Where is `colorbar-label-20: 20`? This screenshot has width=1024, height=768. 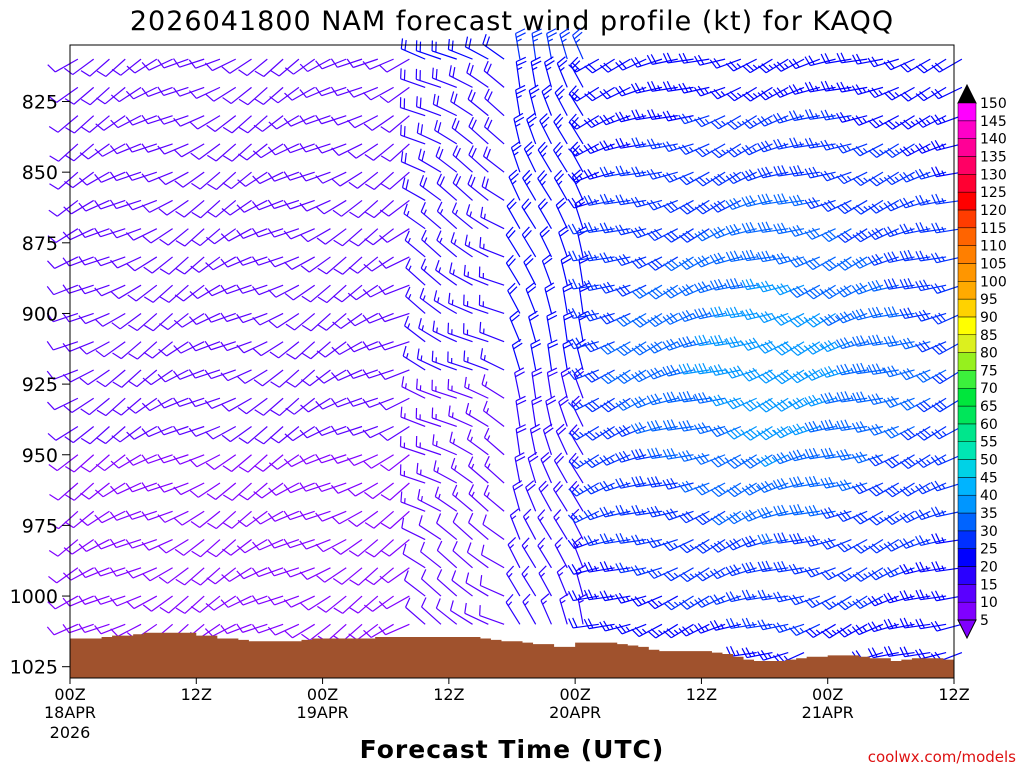
colorbar-label-20: 20 is located at coordinates (989, 568).